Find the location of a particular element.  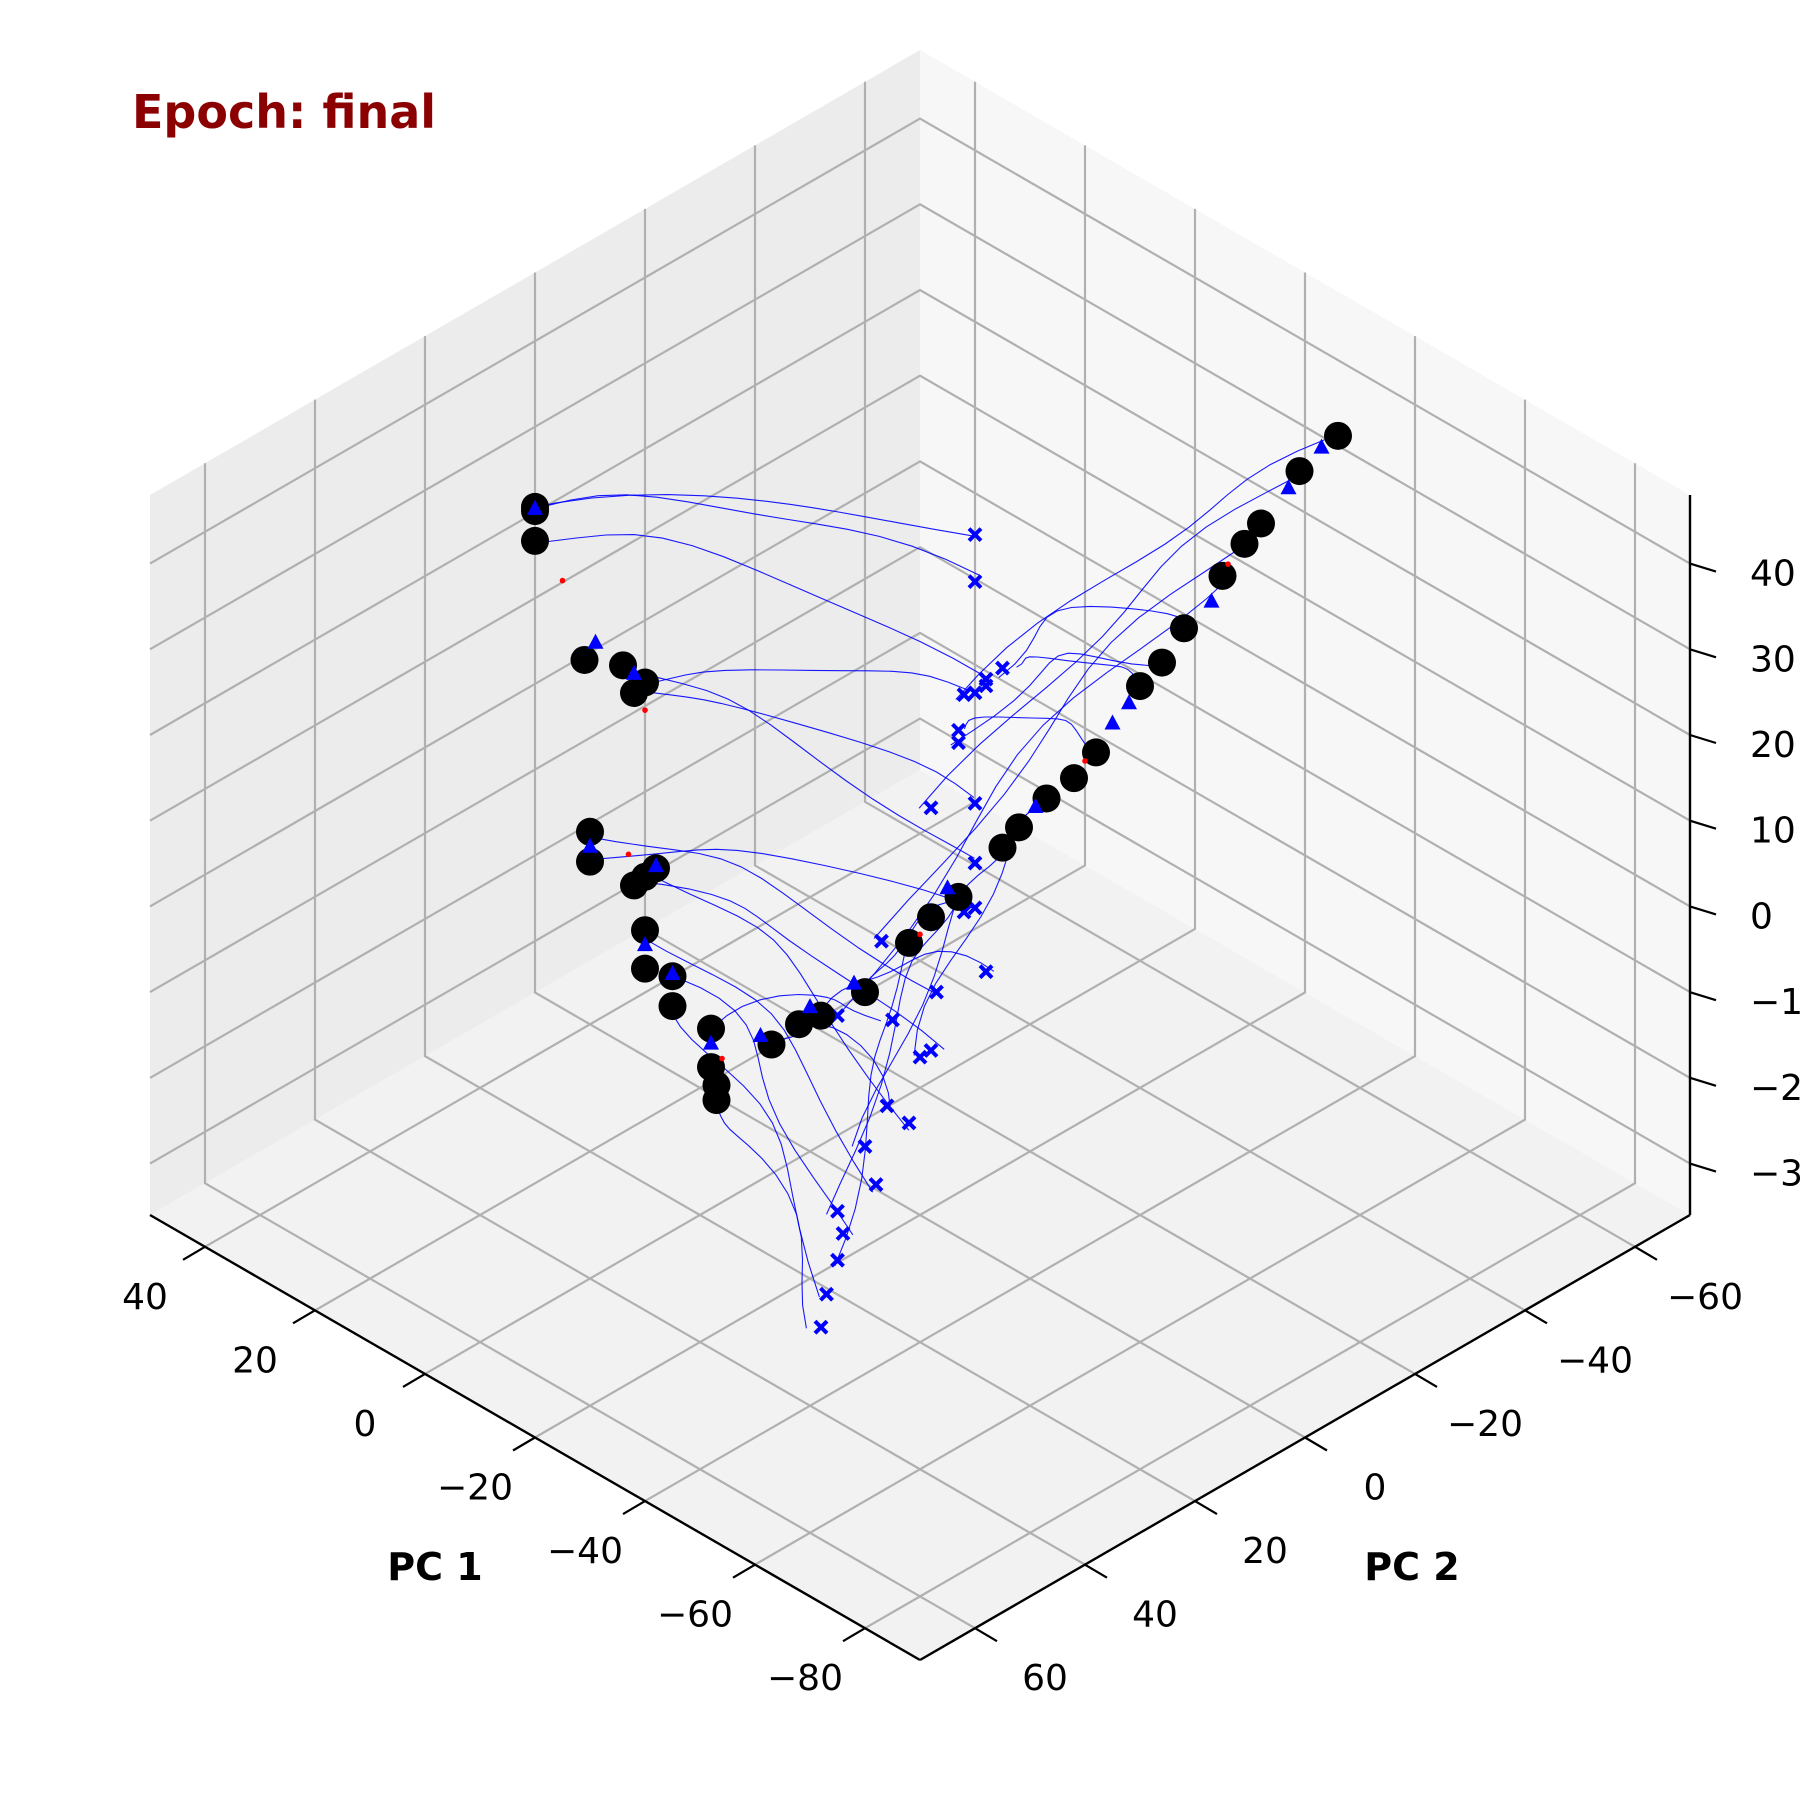

y-tick-label: −60 is located at coordinates (1705, 1297).